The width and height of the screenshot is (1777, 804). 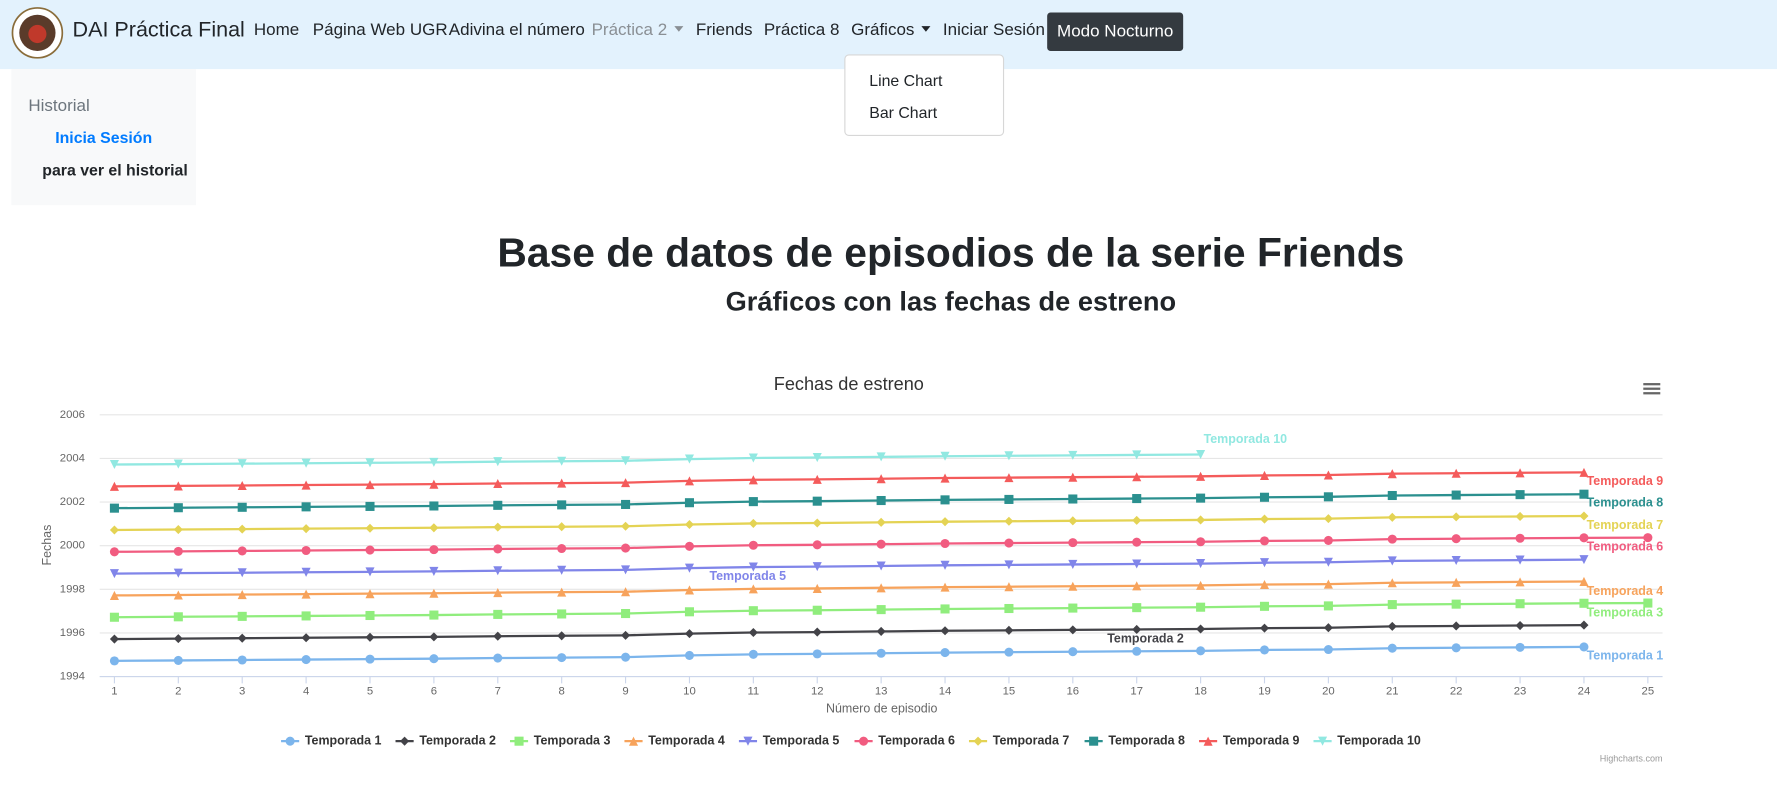 What do you see at coordinates (1249, 740) in the screenshot?
I see `legend-item: Temporada 9` at bounding box center [1249, 740].